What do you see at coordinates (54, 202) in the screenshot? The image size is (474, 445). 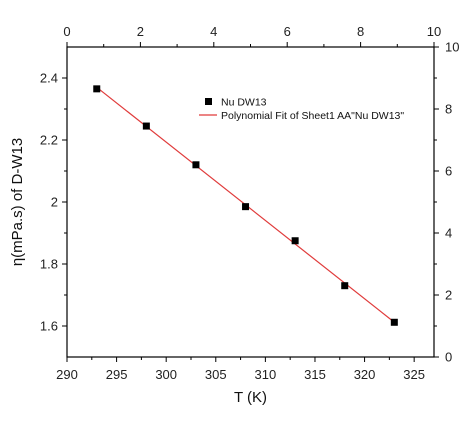 I see `y-tick-label: 2` at bounding box center [54, 202].